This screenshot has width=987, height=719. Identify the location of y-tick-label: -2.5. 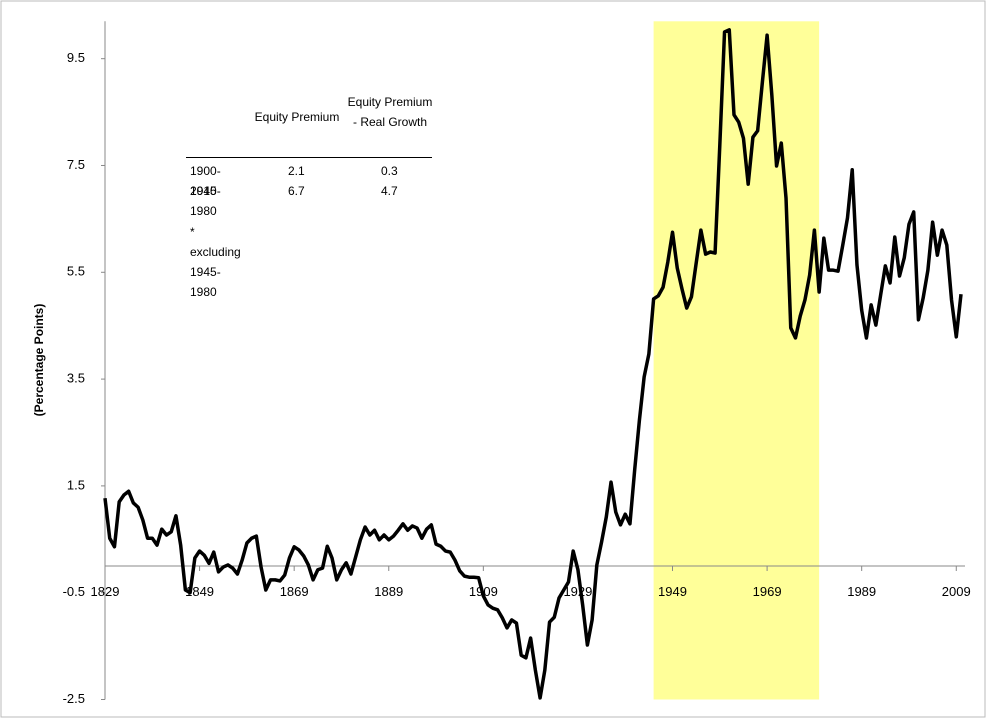
(74, 698).